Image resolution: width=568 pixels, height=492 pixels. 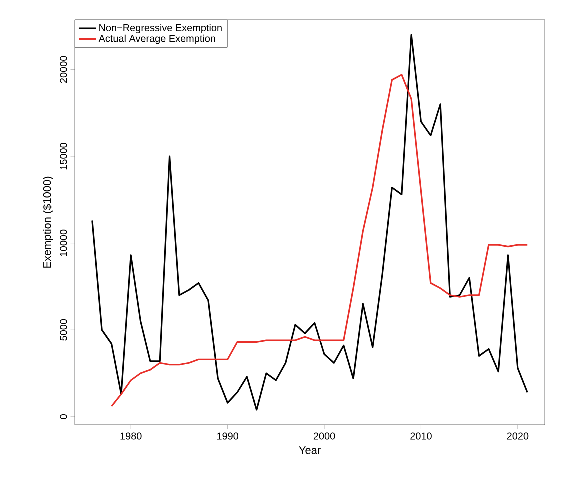 I want to click on y-tick-label: 5000, so click(x=64, y=330).